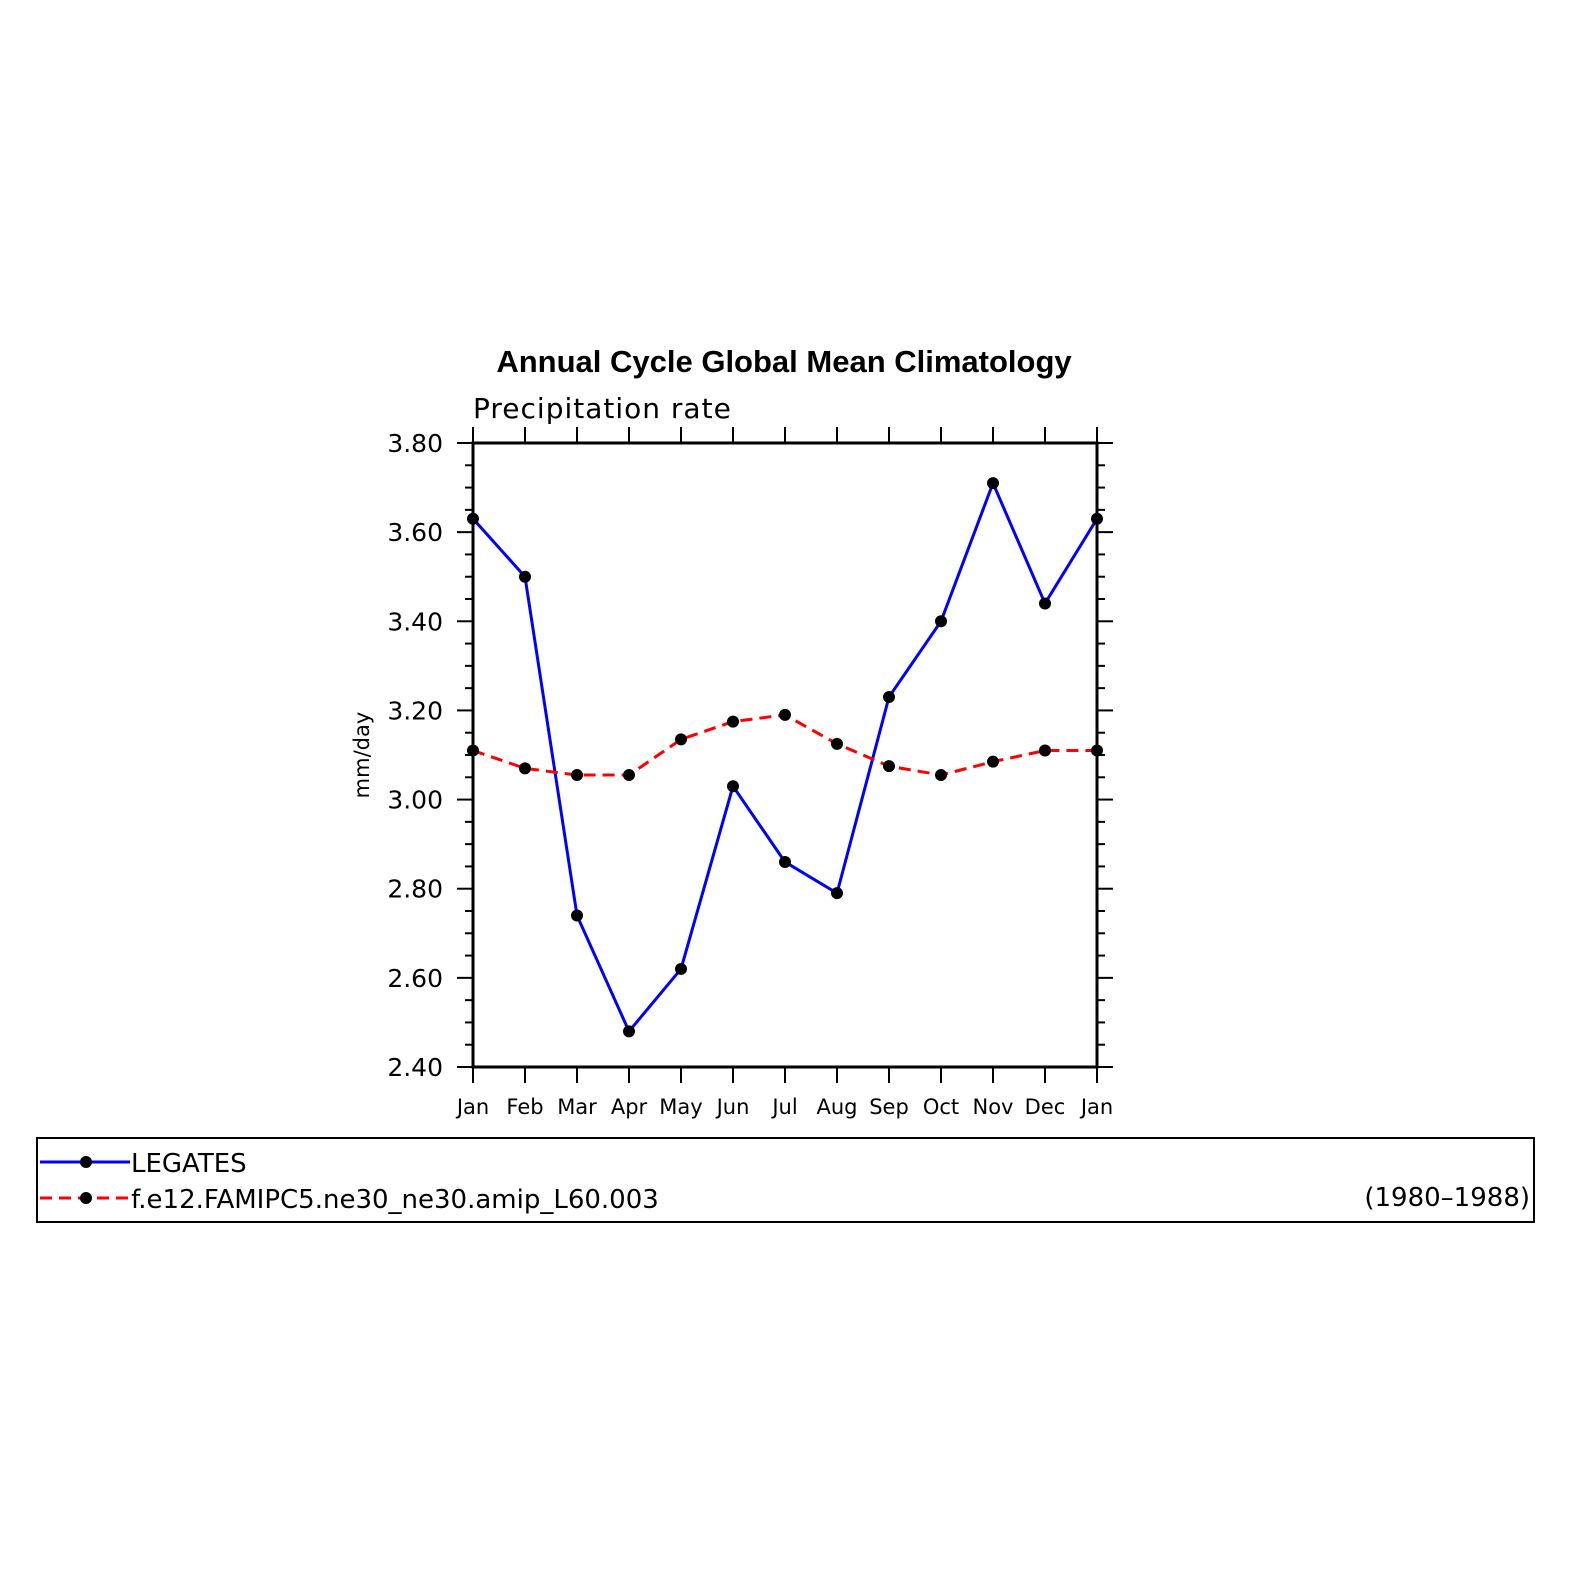 This screenshot has width=1575, height=1575. Describe the element at coordinates (189, 1164) in the screenshot. I see `legend-label-0: LEGATES` at that location.